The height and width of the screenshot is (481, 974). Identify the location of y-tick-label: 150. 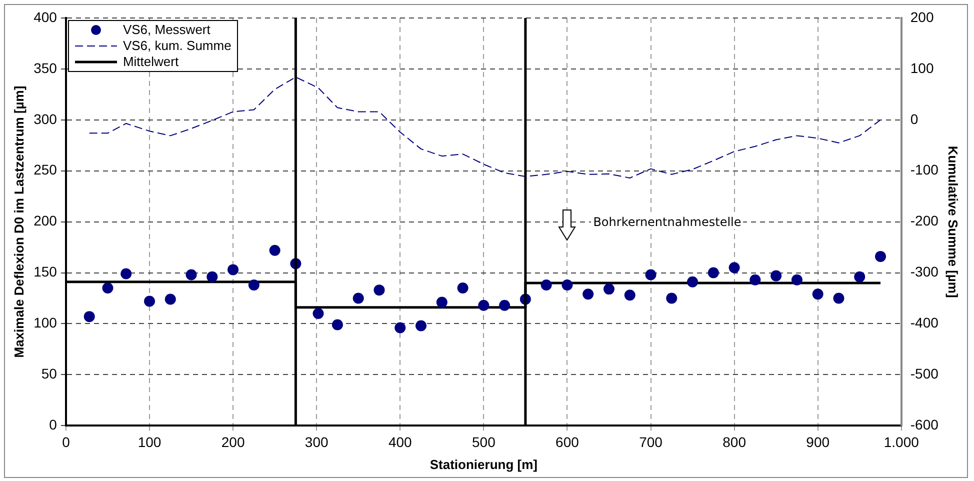
(46, 272).